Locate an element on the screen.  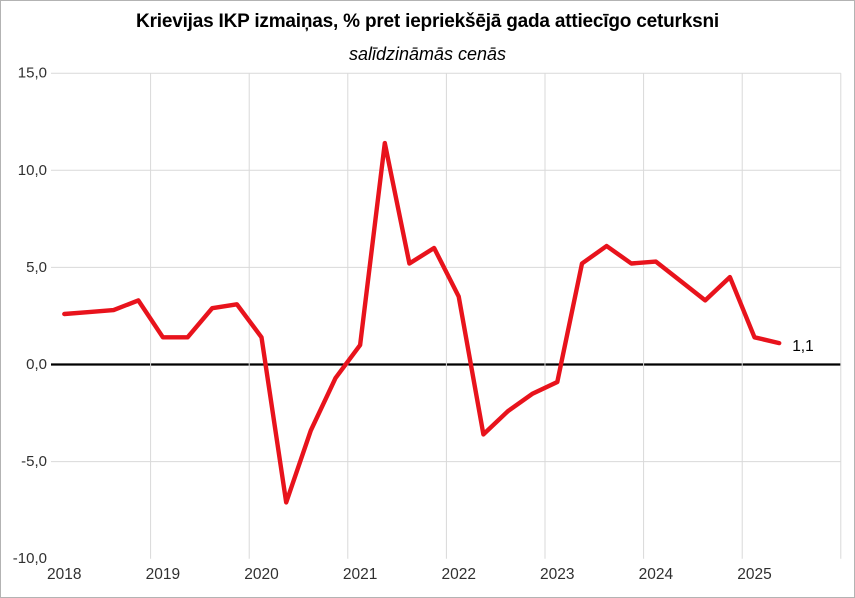
chart-subtitle: salīdzināmās cenās is located at coordinates (427, 54).